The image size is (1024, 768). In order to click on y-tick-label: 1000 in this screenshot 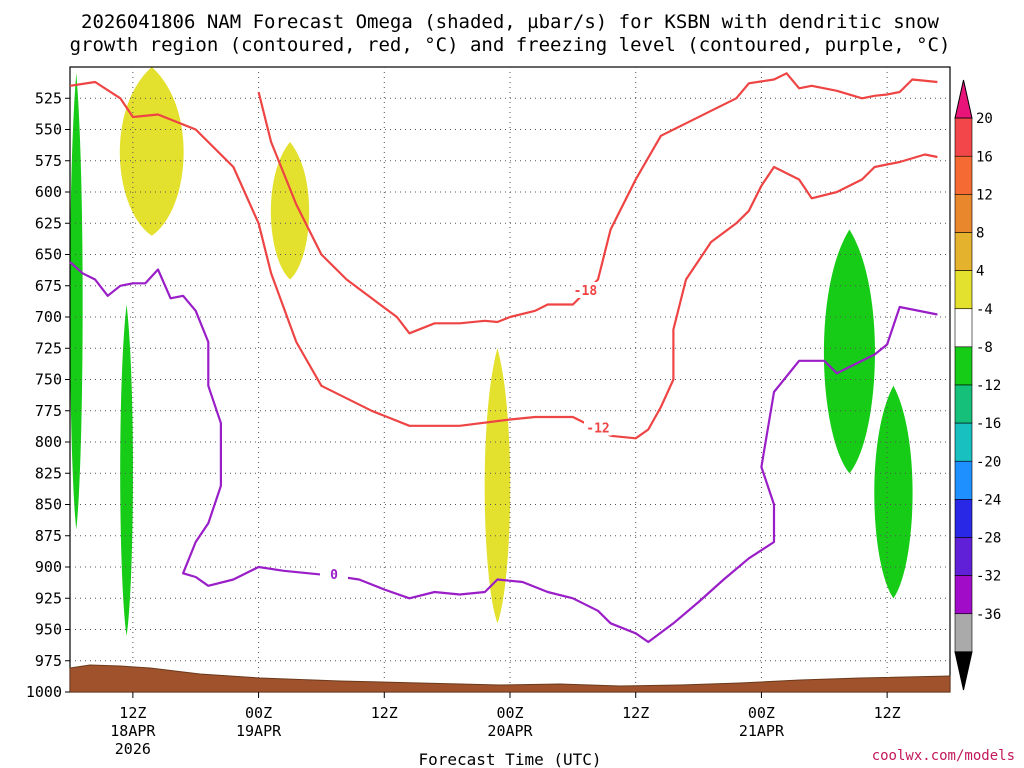, I will do `click(44, 692)`.